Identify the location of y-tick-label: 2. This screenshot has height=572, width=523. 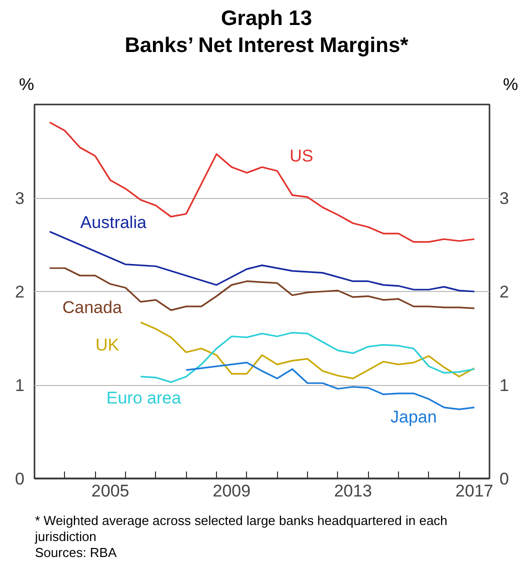
(20, 292).